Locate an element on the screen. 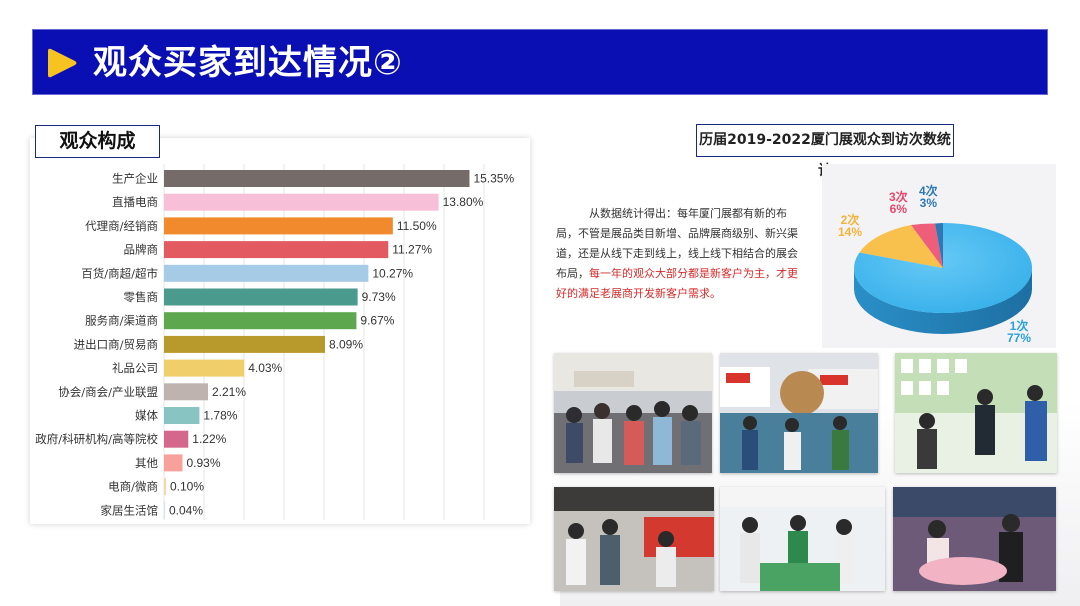 The width and height of the screenshot is (1080, 606). value-label: 13.80% is located at coordinates (463, 202).